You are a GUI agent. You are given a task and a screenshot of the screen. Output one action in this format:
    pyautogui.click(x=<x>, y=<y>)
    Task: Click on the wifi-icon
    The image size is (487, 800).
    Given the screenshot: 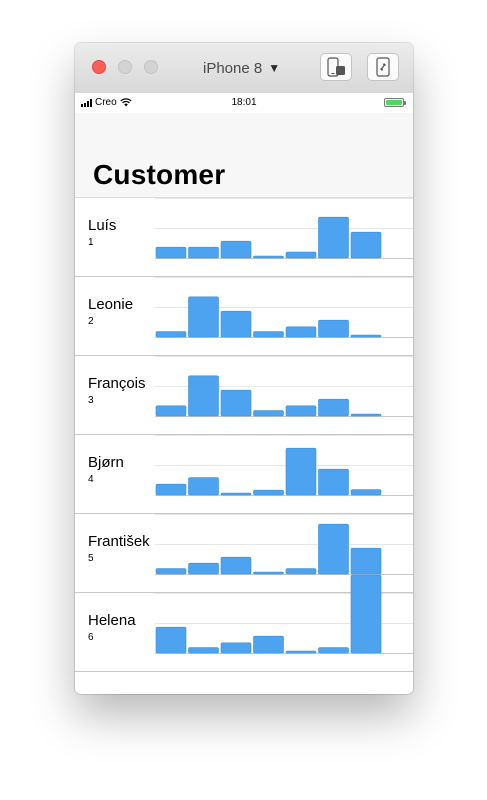 What is the action you would take?
    pyautogui.click(x=126, y=102)
    